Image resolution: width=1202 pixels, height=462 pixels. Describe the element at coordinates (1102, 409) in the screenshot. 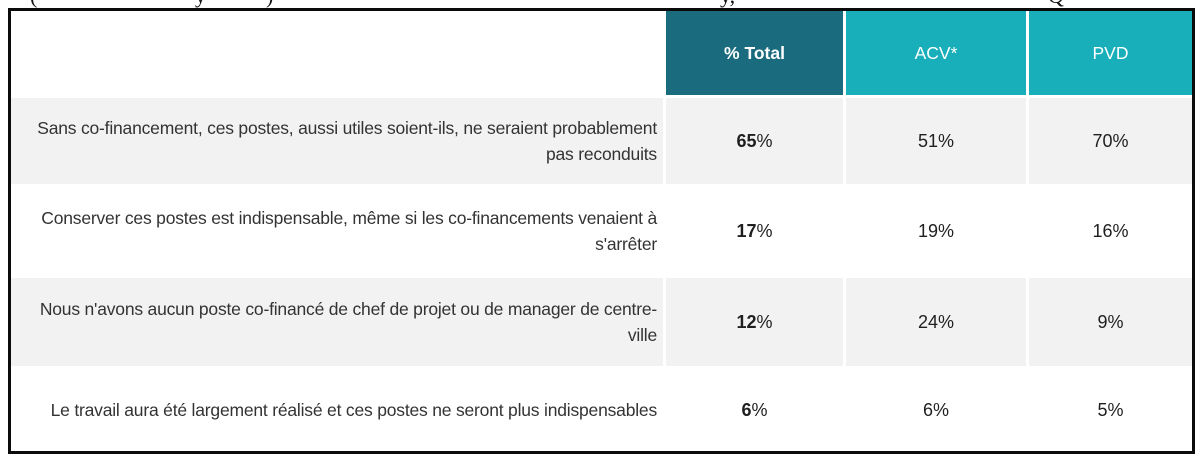

I see `value-number: 5` at that location.